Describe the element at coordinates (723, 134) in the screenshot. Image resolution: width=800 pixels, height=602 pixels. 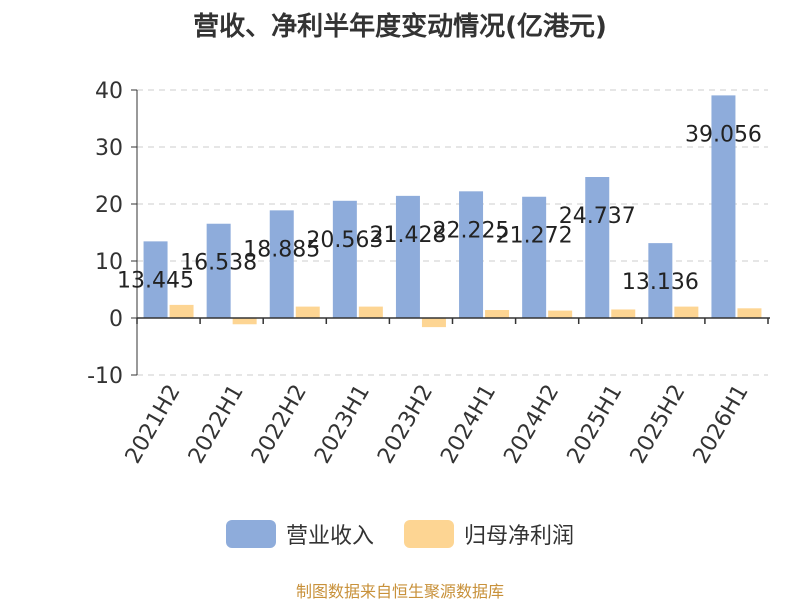
I see `revenue-data-label: 39.056` at that location.